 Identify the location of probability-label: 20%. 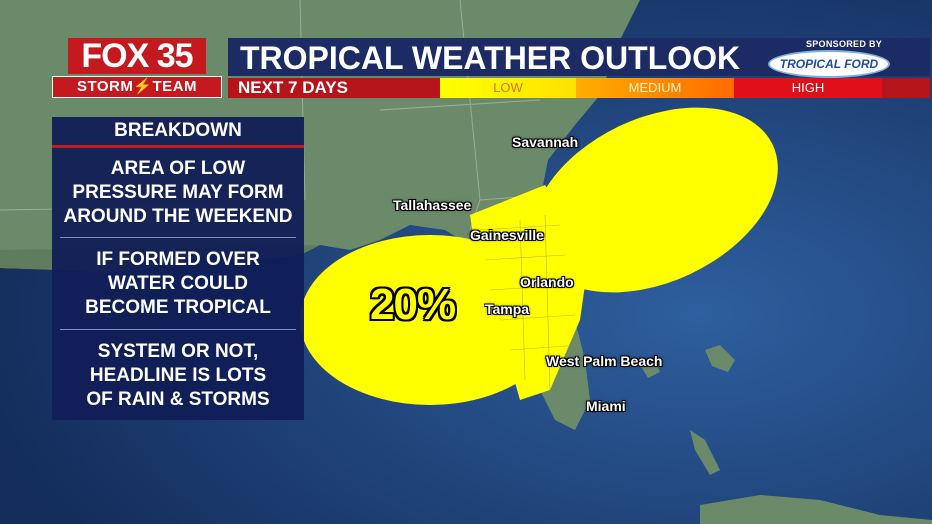
(413, 304).